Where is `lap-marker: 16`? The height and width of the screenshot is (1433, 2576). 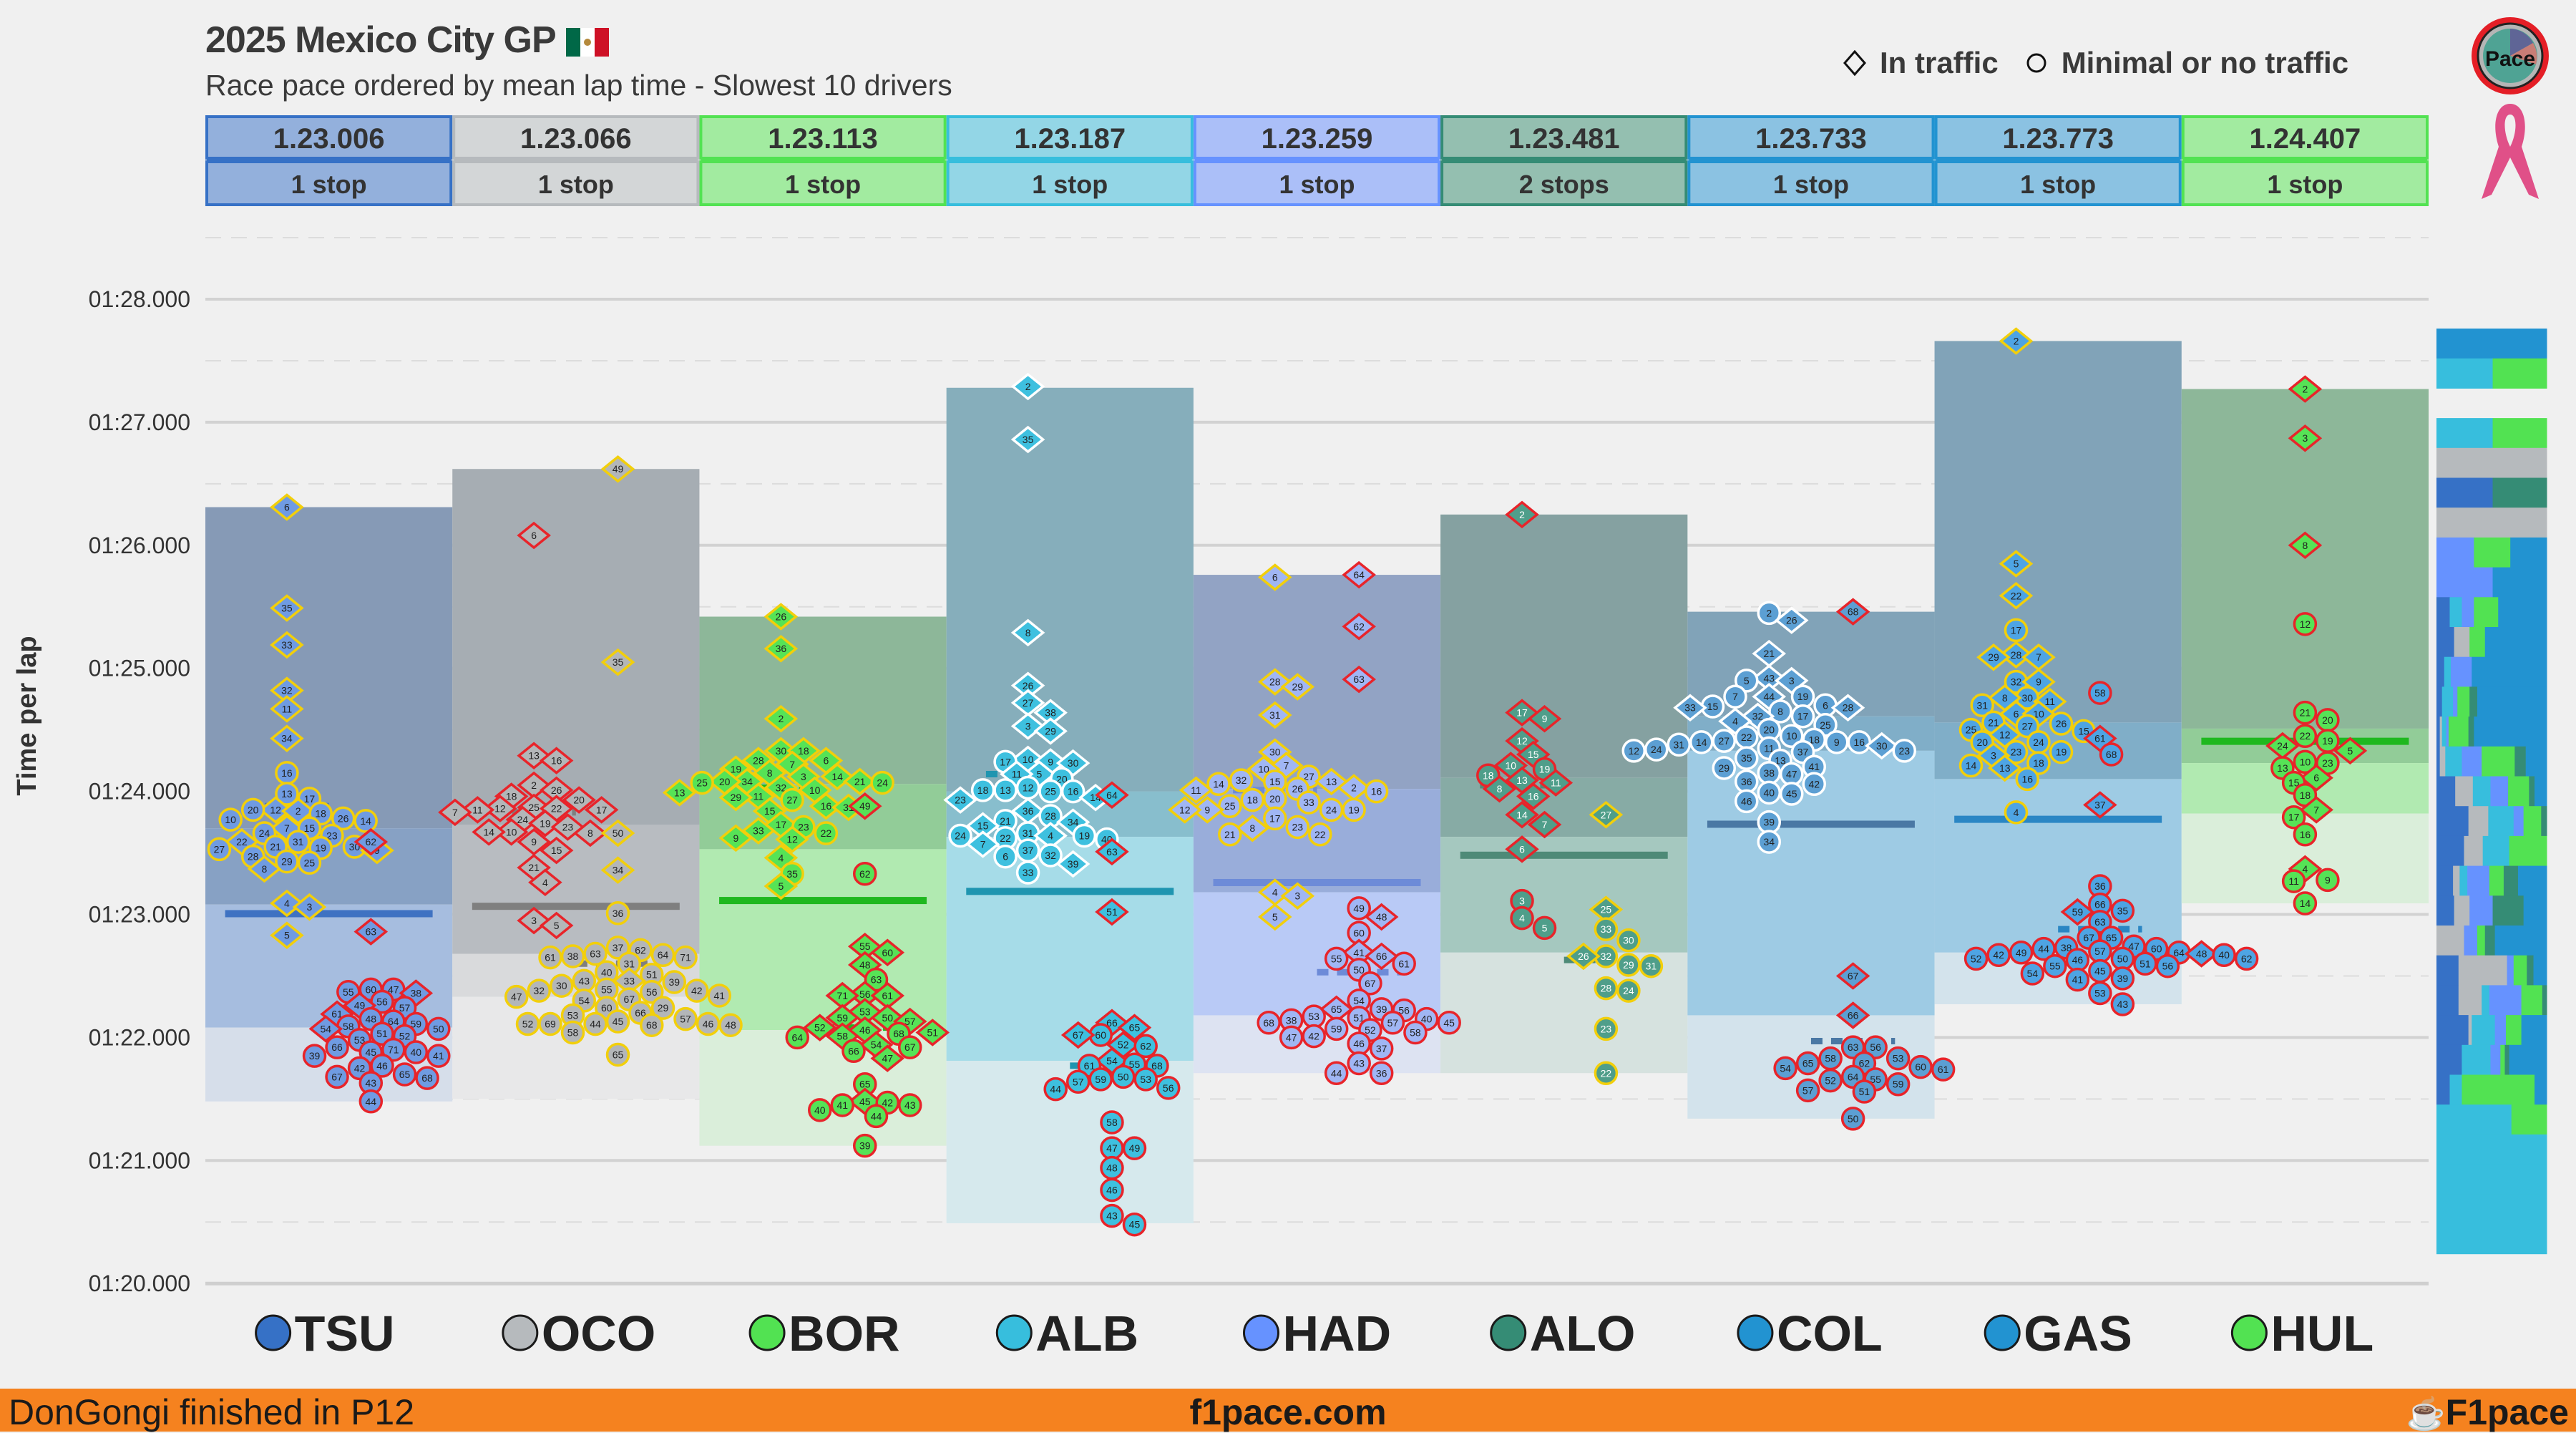
lap-marker: 16 is located at coordinates (287, 773).